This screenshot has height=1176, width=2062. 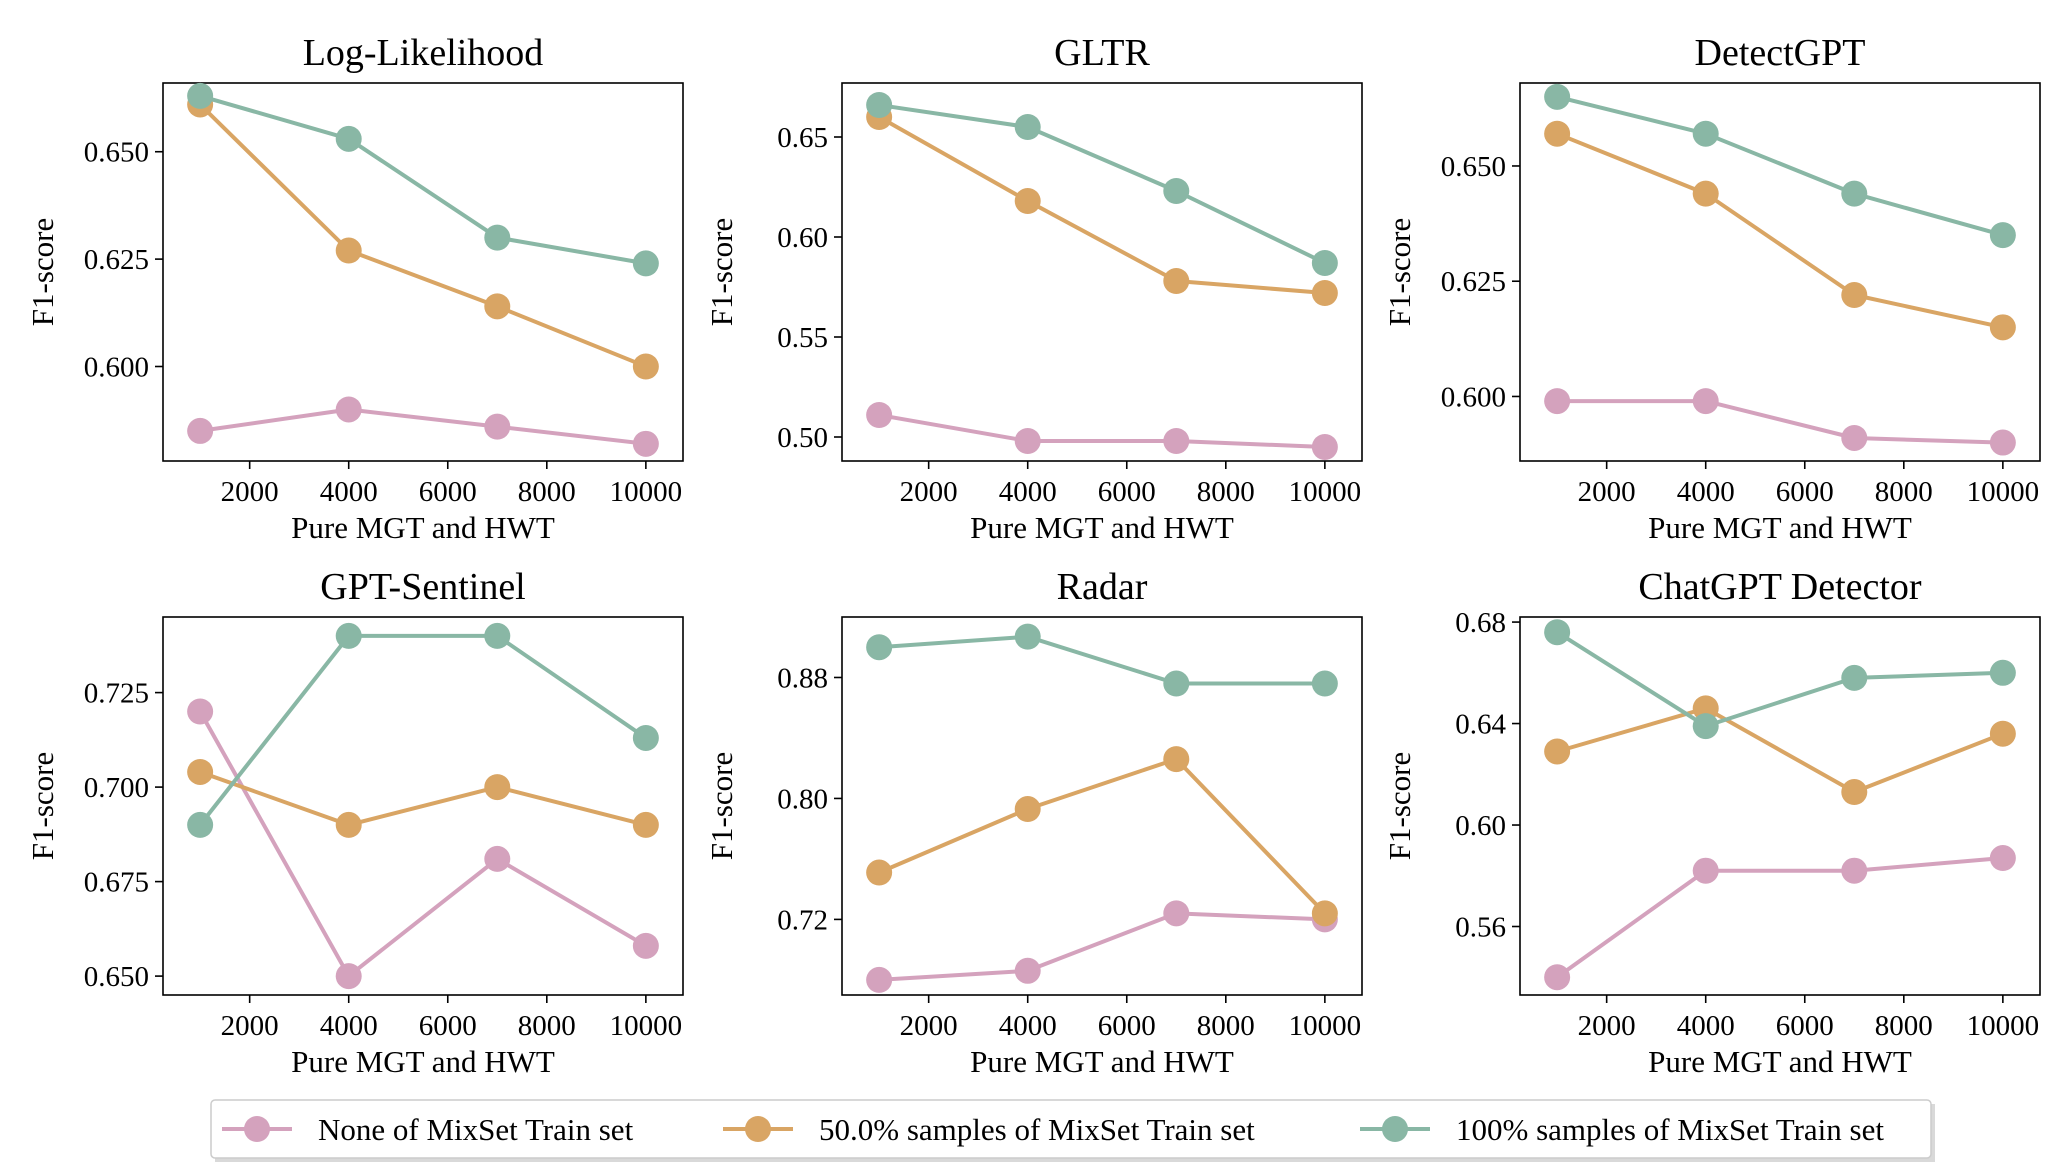 What do you see at coordinates (802, 799) in the screenshot?
I see `y-tick-label: 0.80` at bounding box center [802, 799].